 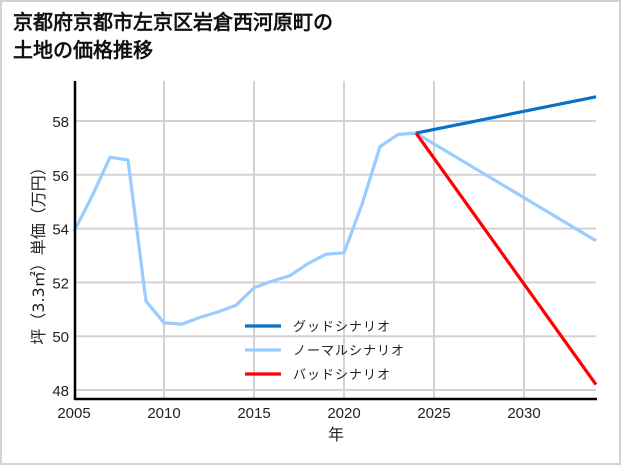 What do you see at coordinates (60, 391) in the screenshot?
I see `y-tick-label: 48` at bounding box center [60, 391].